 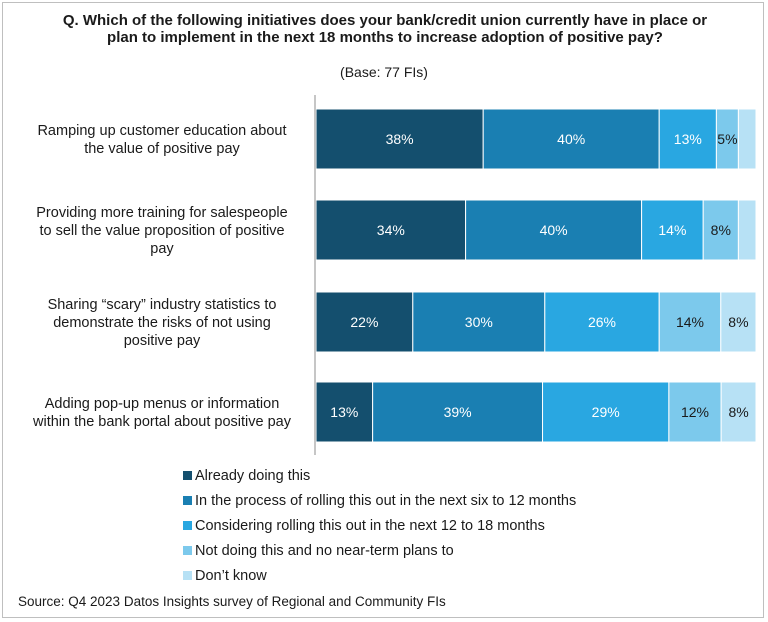 I want to click on data-label: 22%, so click(x=364, y=322).